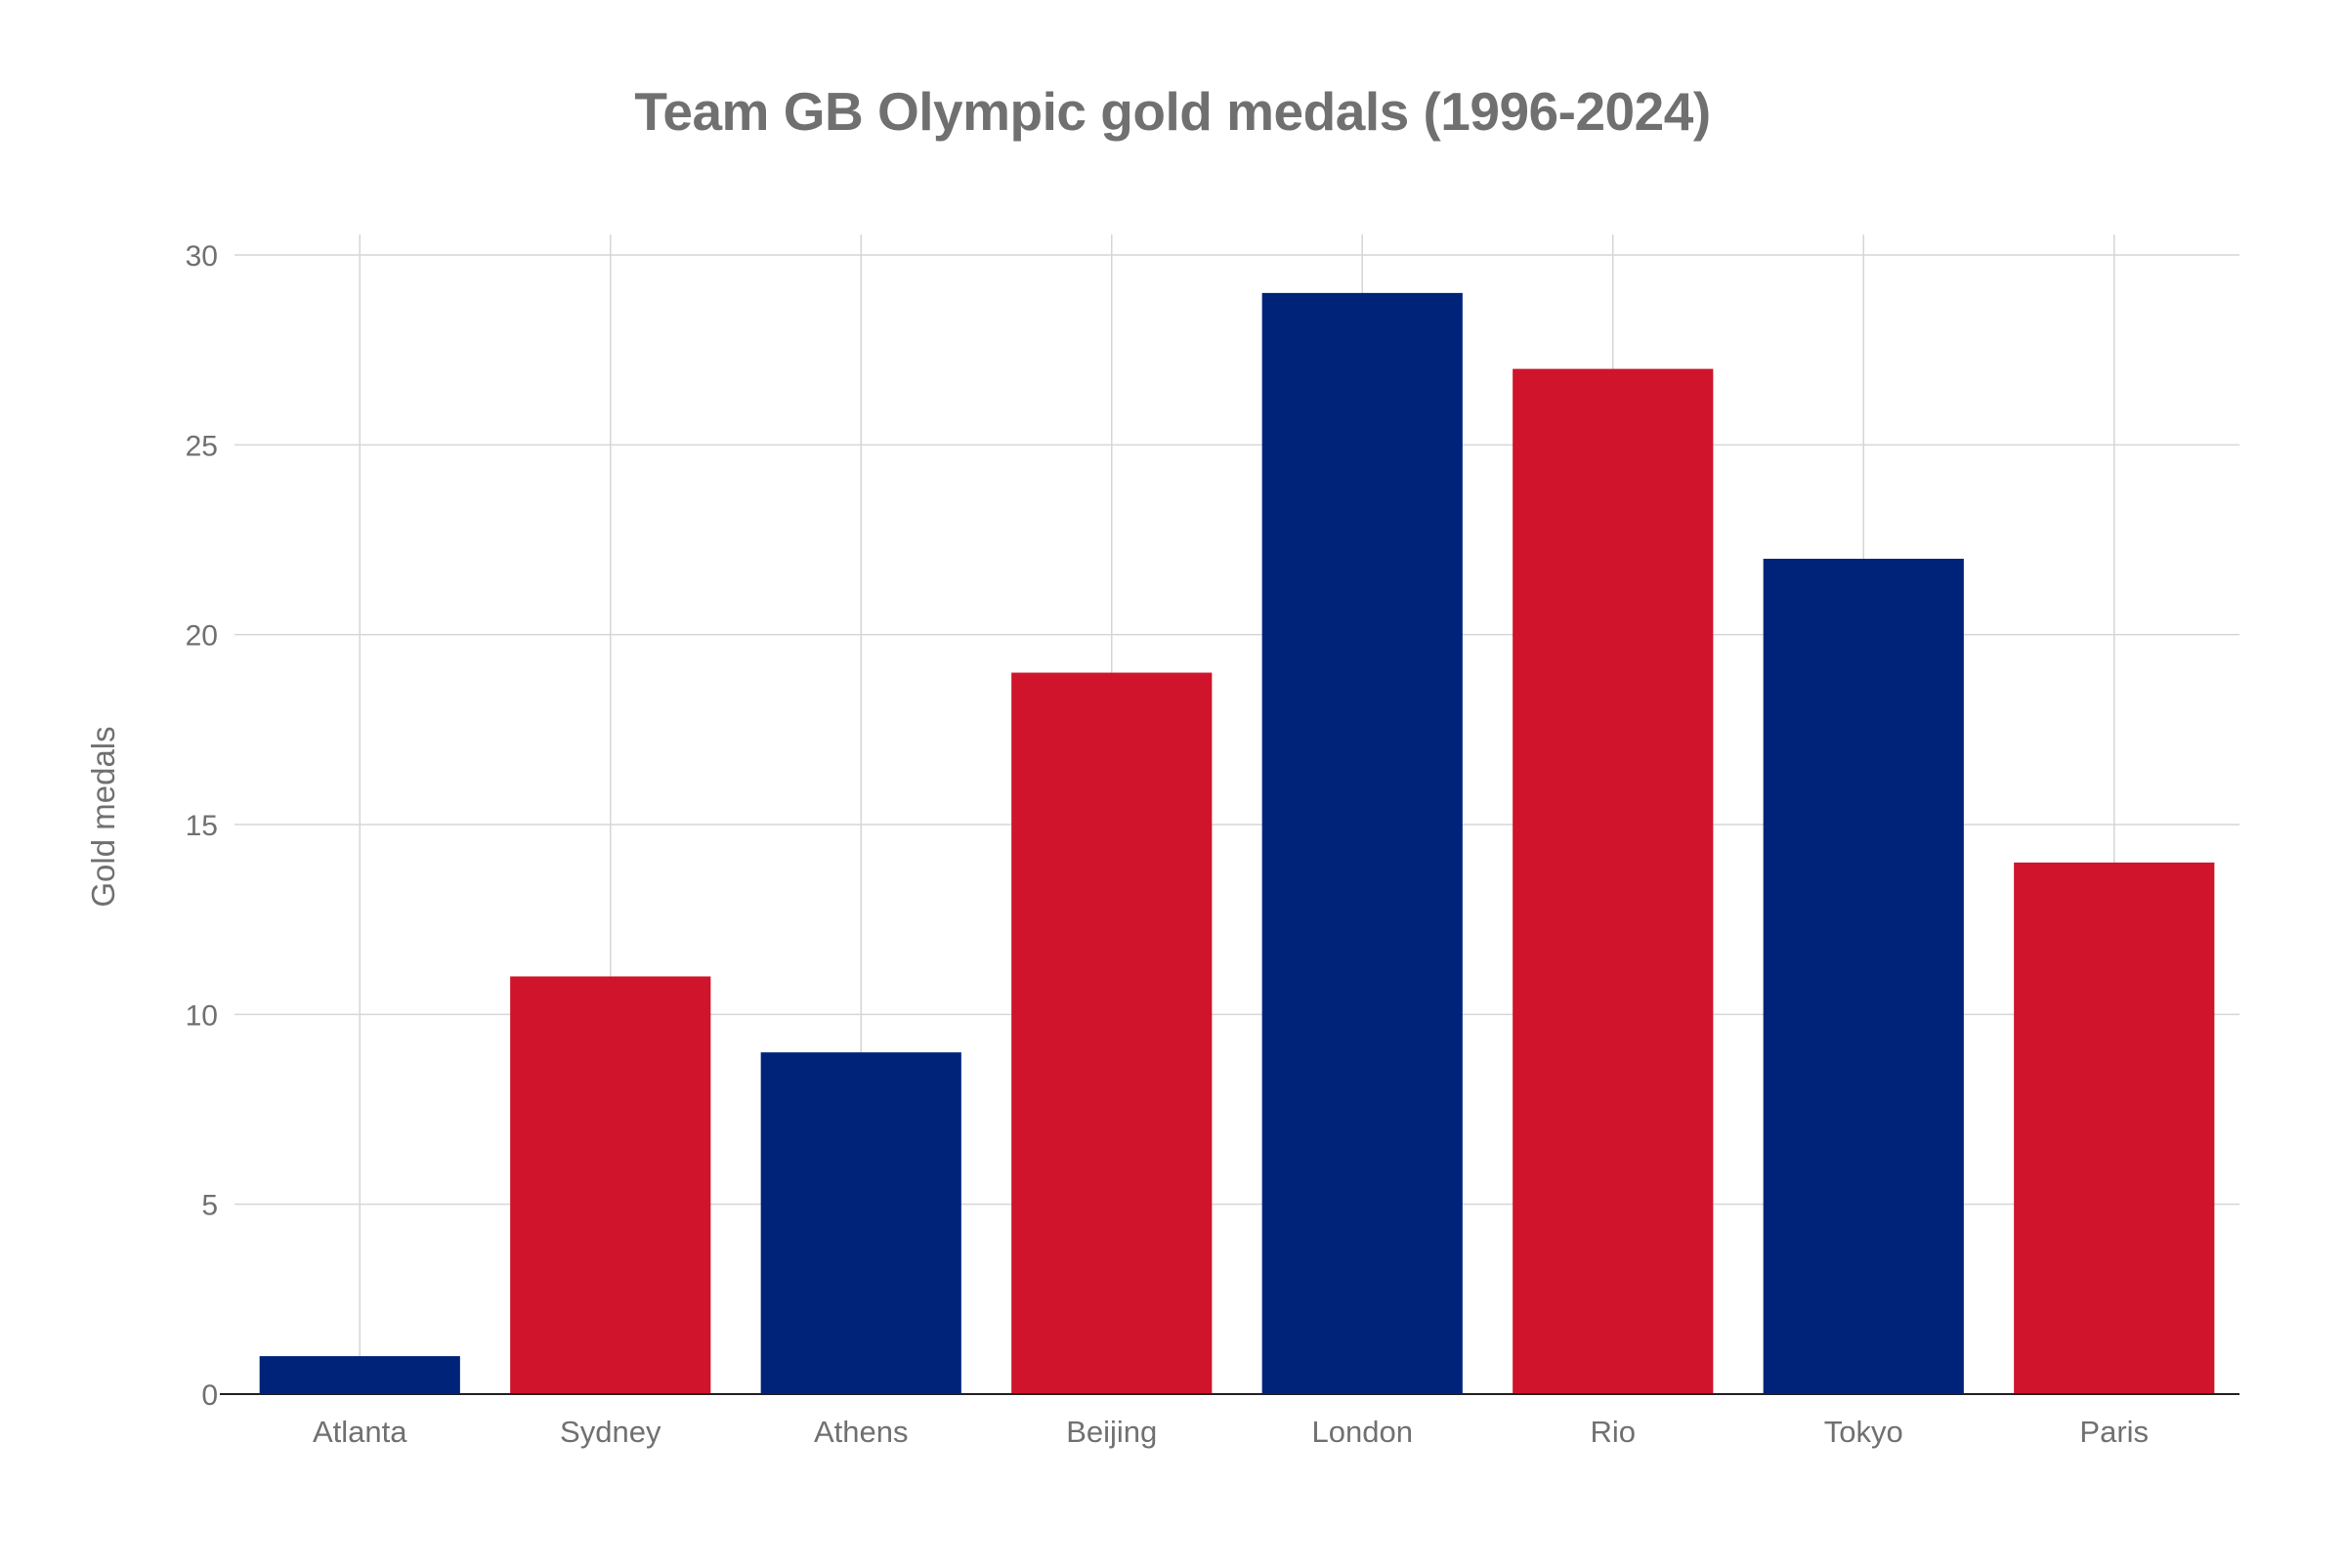 This screenshot has width=2345, height=1568. What do you see at coordinates (2114, 1432) in the screenshot?
I see `x-tick-label: Paris` at bounding box center [2114, 1432].